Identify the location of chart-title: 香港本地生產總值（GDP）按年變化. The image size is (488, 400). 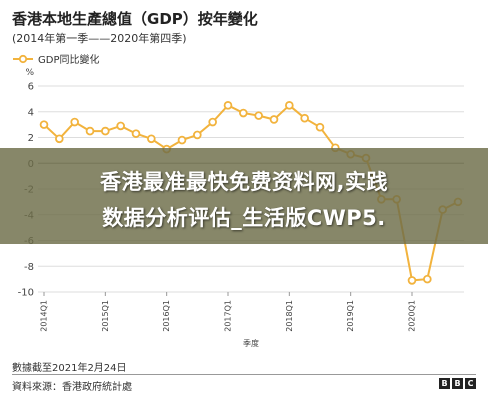
(135, 19).